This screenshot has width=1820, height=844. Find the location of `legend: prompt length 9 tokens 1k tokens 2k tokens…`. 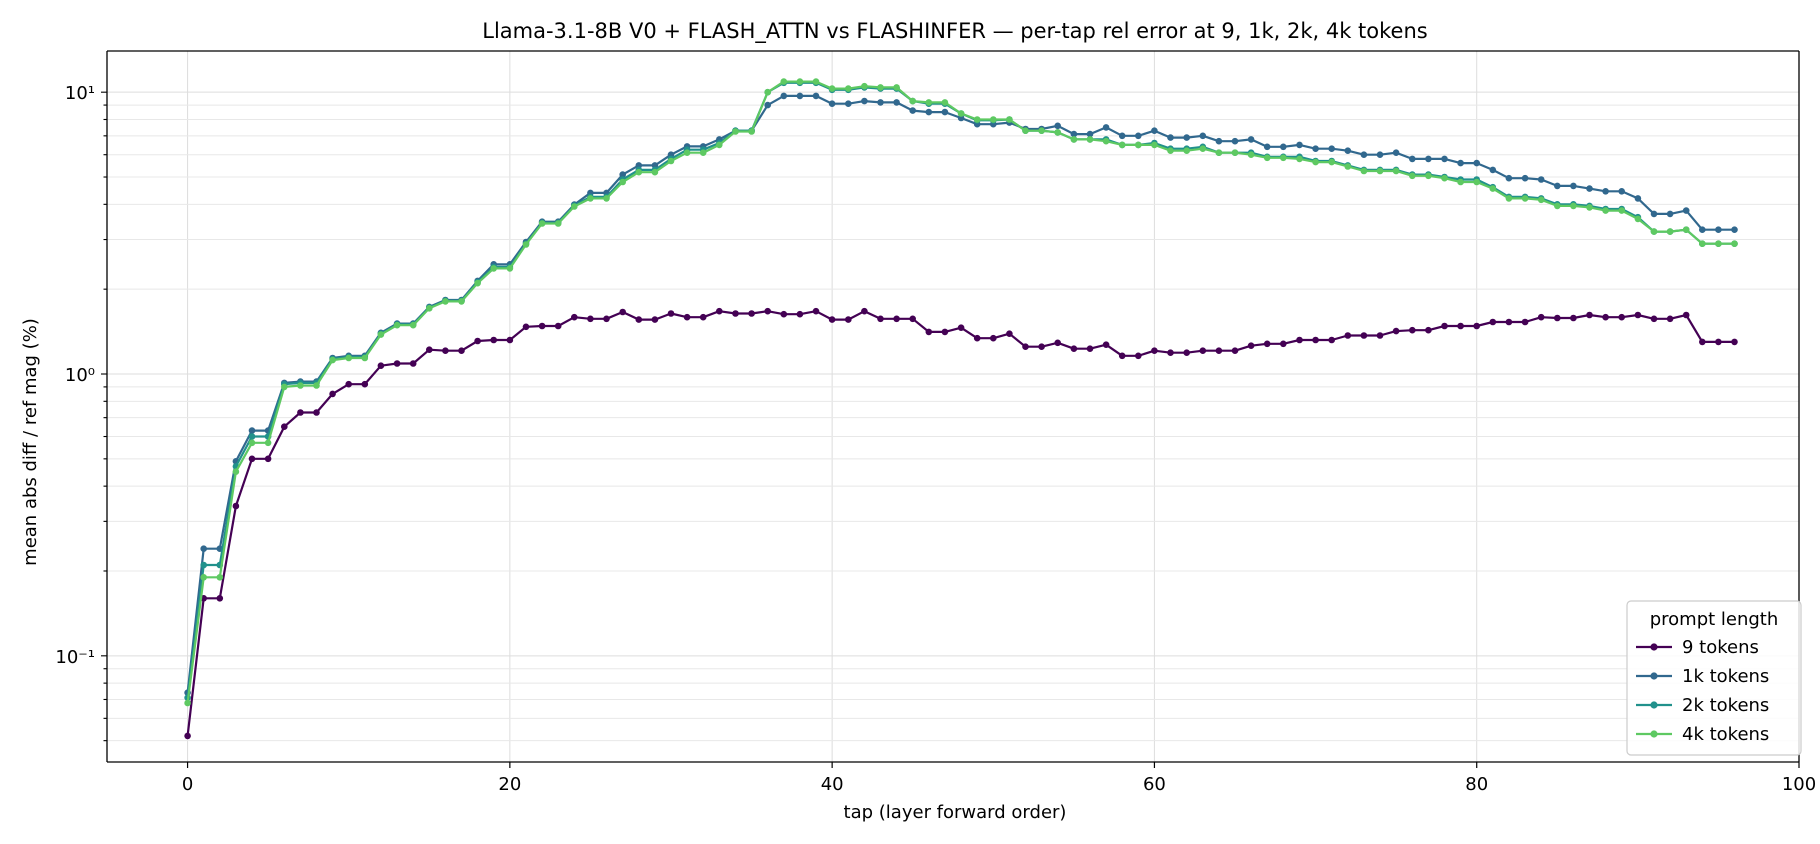

legend: prompt length 9 tokens 1k tokens 2k tokens… is located at coordinates (1714, 678).